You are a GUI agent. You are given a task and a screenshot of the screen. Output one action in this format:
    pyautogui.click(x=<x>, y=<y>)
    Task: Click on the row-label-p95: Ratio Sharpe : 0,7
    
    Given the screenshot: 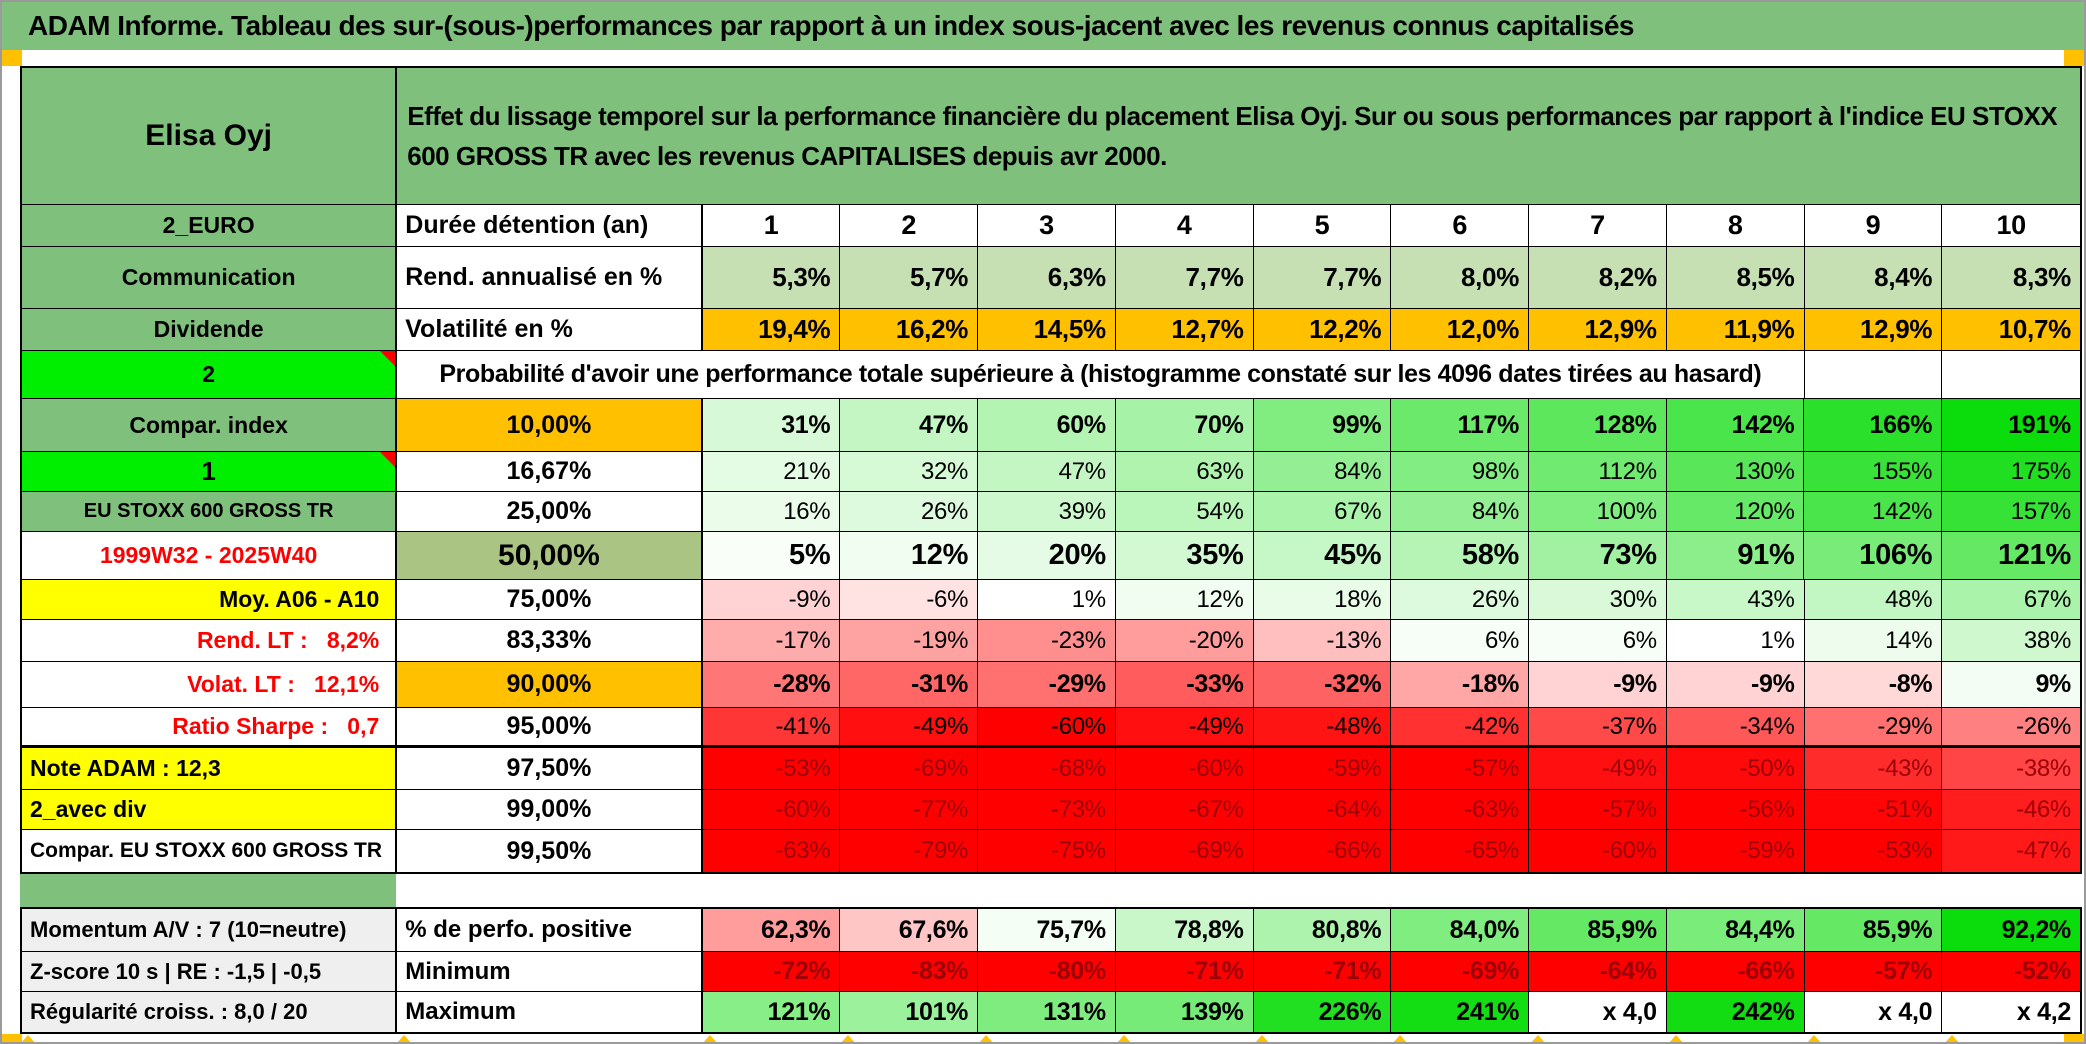 What is the action you would take?
    pyautogui.click(x=210, y=728)
    